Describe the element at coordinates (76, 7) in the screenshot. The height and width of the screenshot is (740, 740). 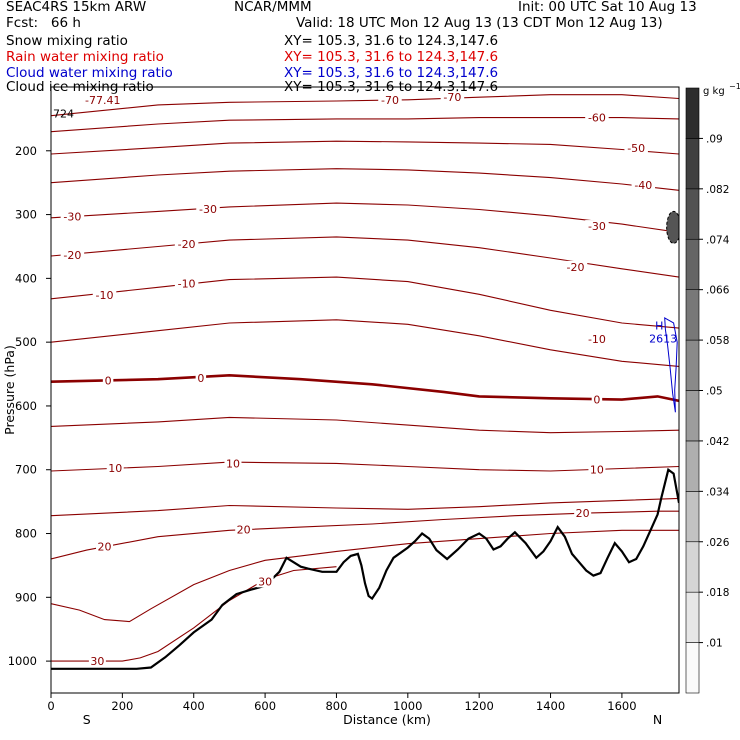
I see `model-title: SEAC4RS 15km ARW` at that location.